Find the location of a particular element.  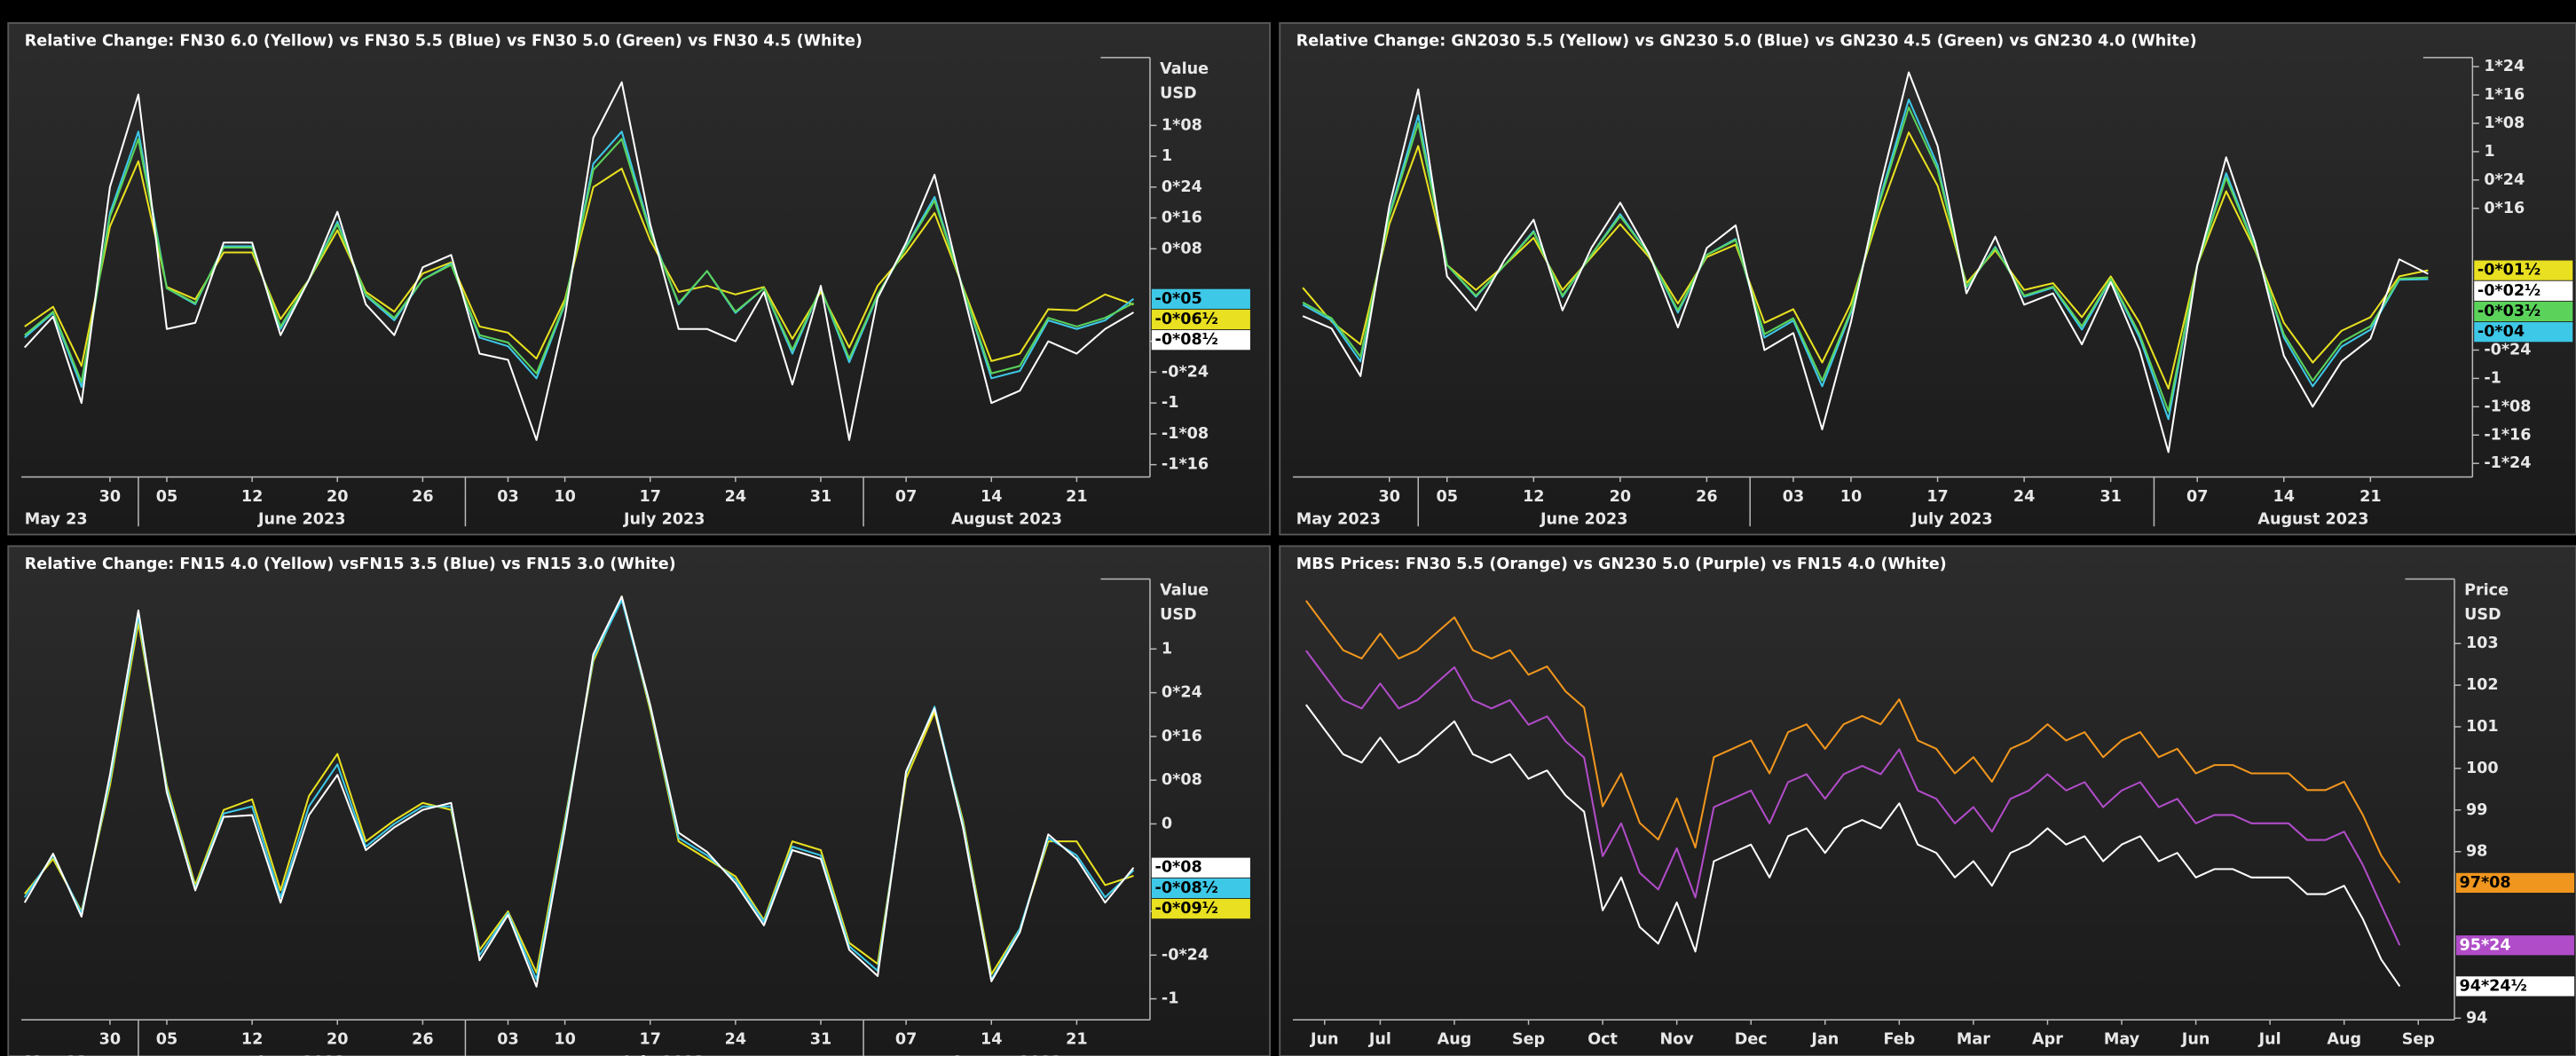

x-group-label: May 23 is located at coordinates (56, 1054).